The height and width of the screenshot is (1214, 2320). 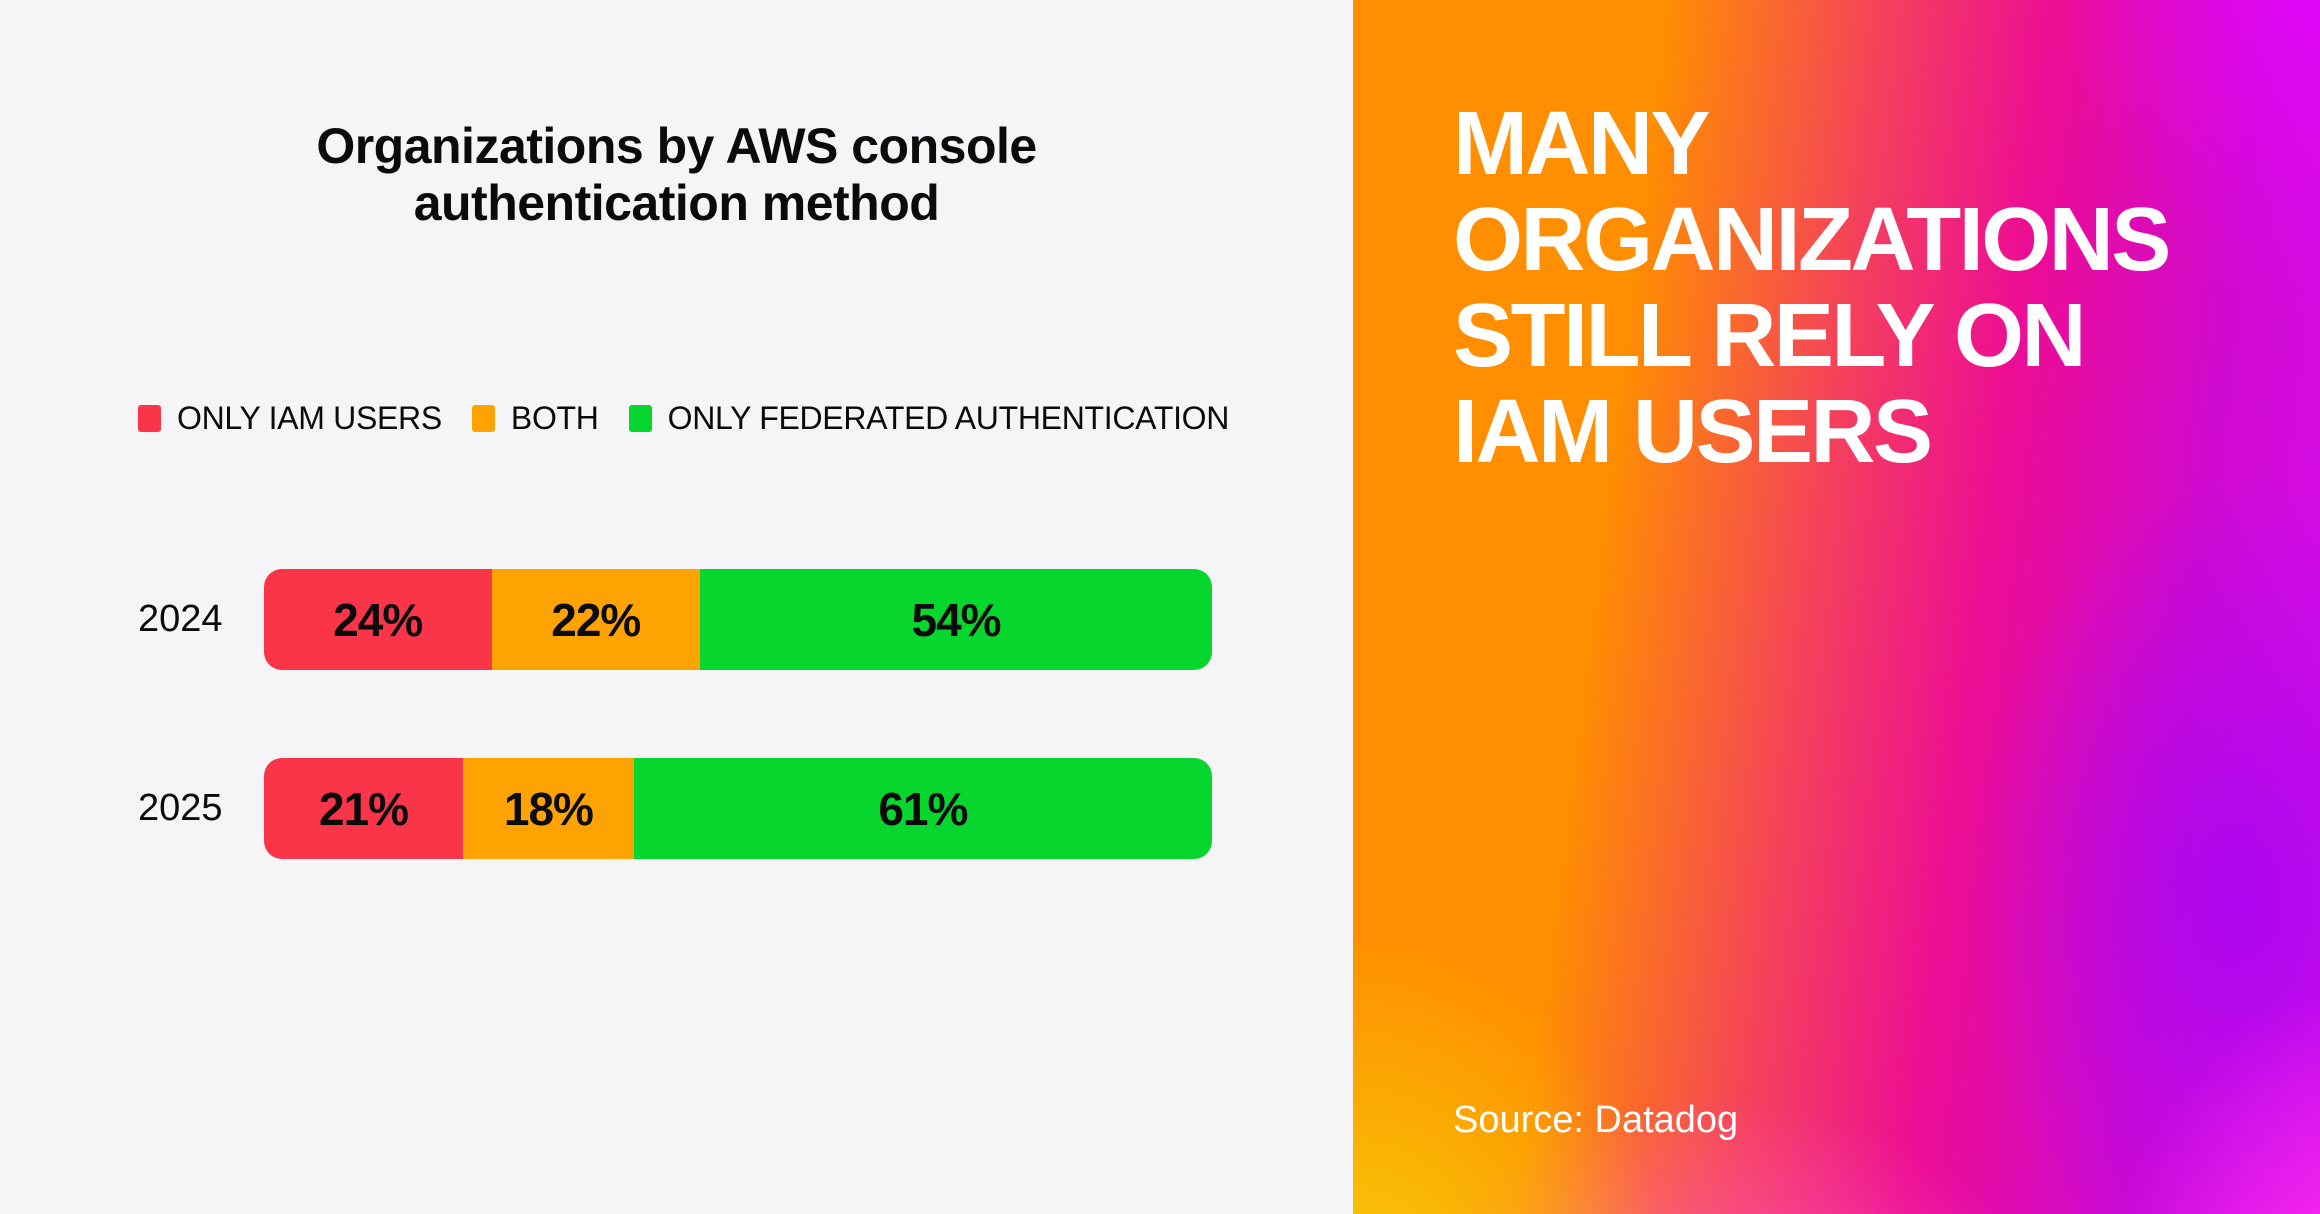 I want to click on segment-value-label: 18%, so click(x=548, y=808).